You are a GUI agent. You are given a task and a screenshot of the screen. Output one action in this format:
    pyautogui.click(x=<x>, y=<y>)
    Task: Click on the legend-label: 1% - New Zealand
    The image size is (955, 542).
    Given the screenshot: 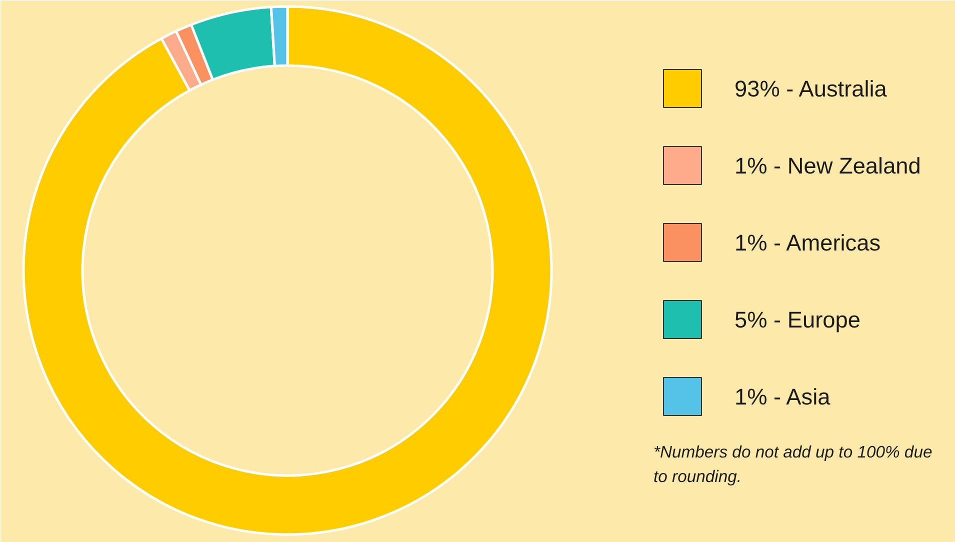 What is the action you would take?
    pyautogui.click(x=827, y=165)
    